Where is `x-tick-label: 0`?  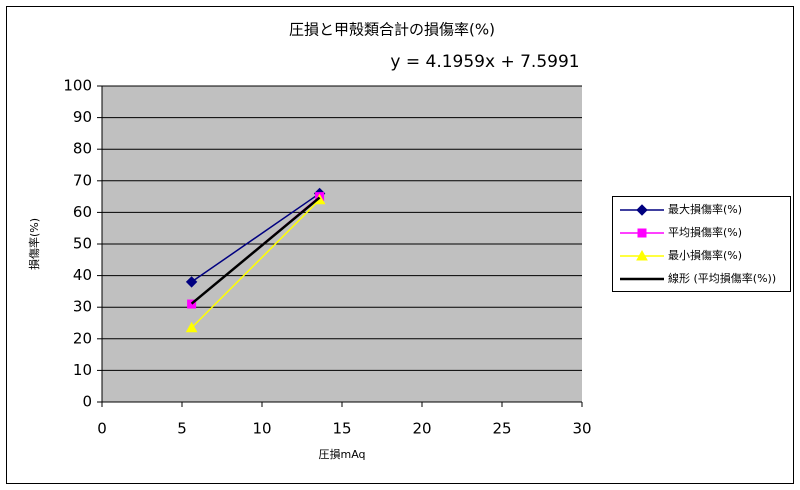 x-tick-label: 0 is located at coordinates (102, 429).